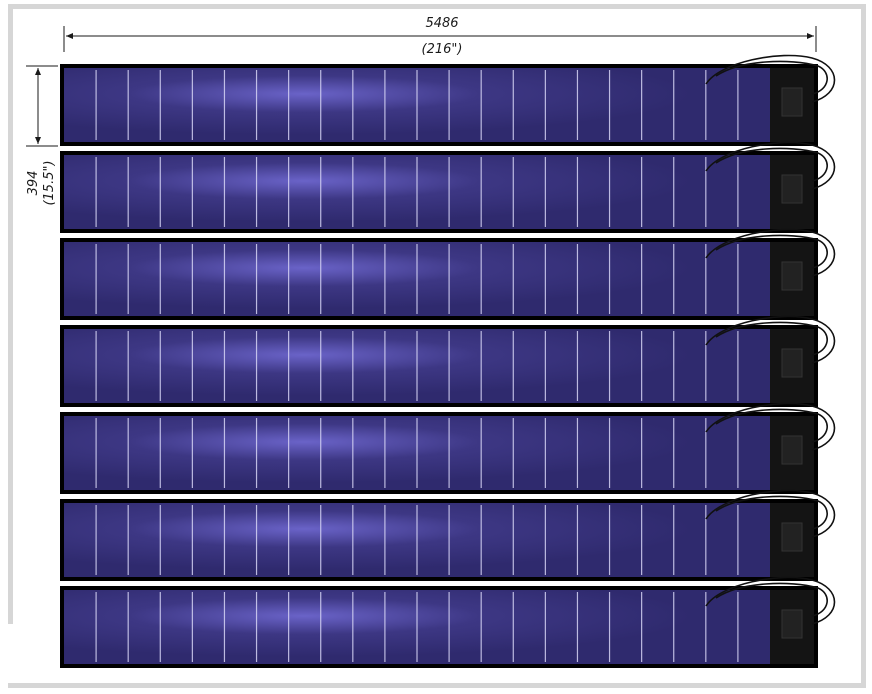 This screenshot has width=872, height=694. I want to click on height-dimension: 394 (15.5"), so click(42, 135).